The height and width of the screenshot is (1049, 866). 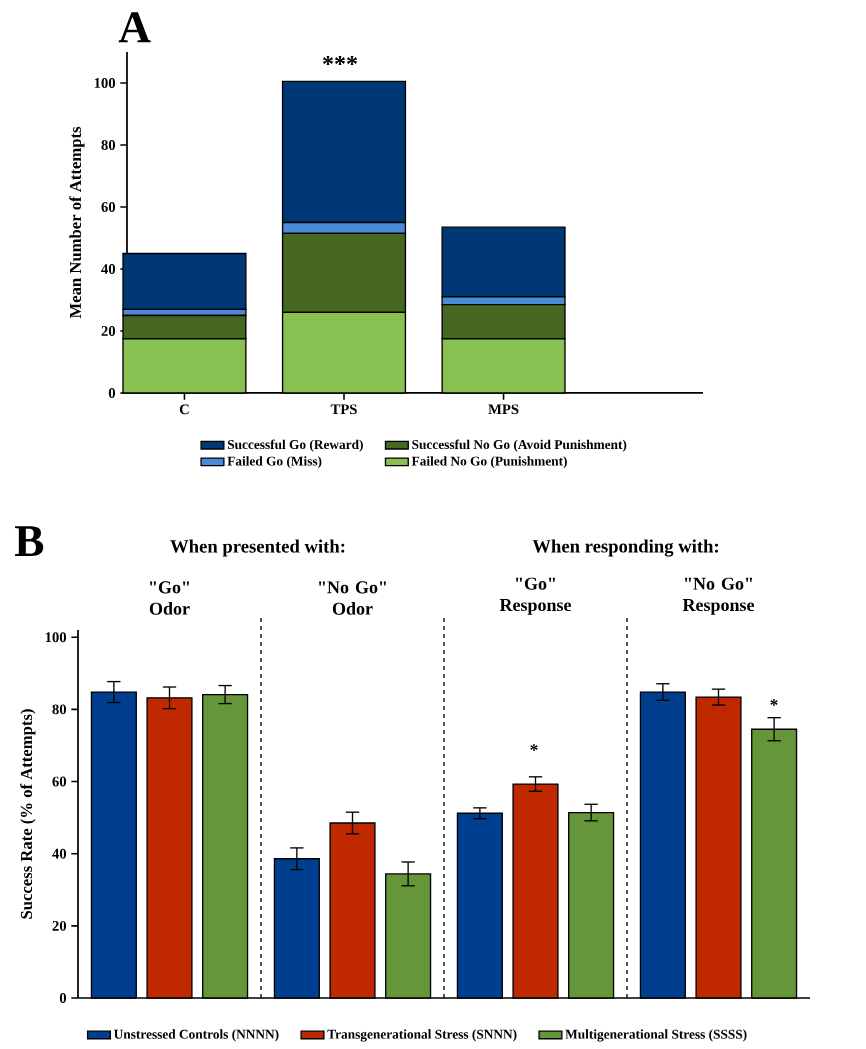 What do you see at coordinates (718, 596) in the screenshot?
I see `x-tick-label: "No Go" Response` at bounding box center [718, 596].